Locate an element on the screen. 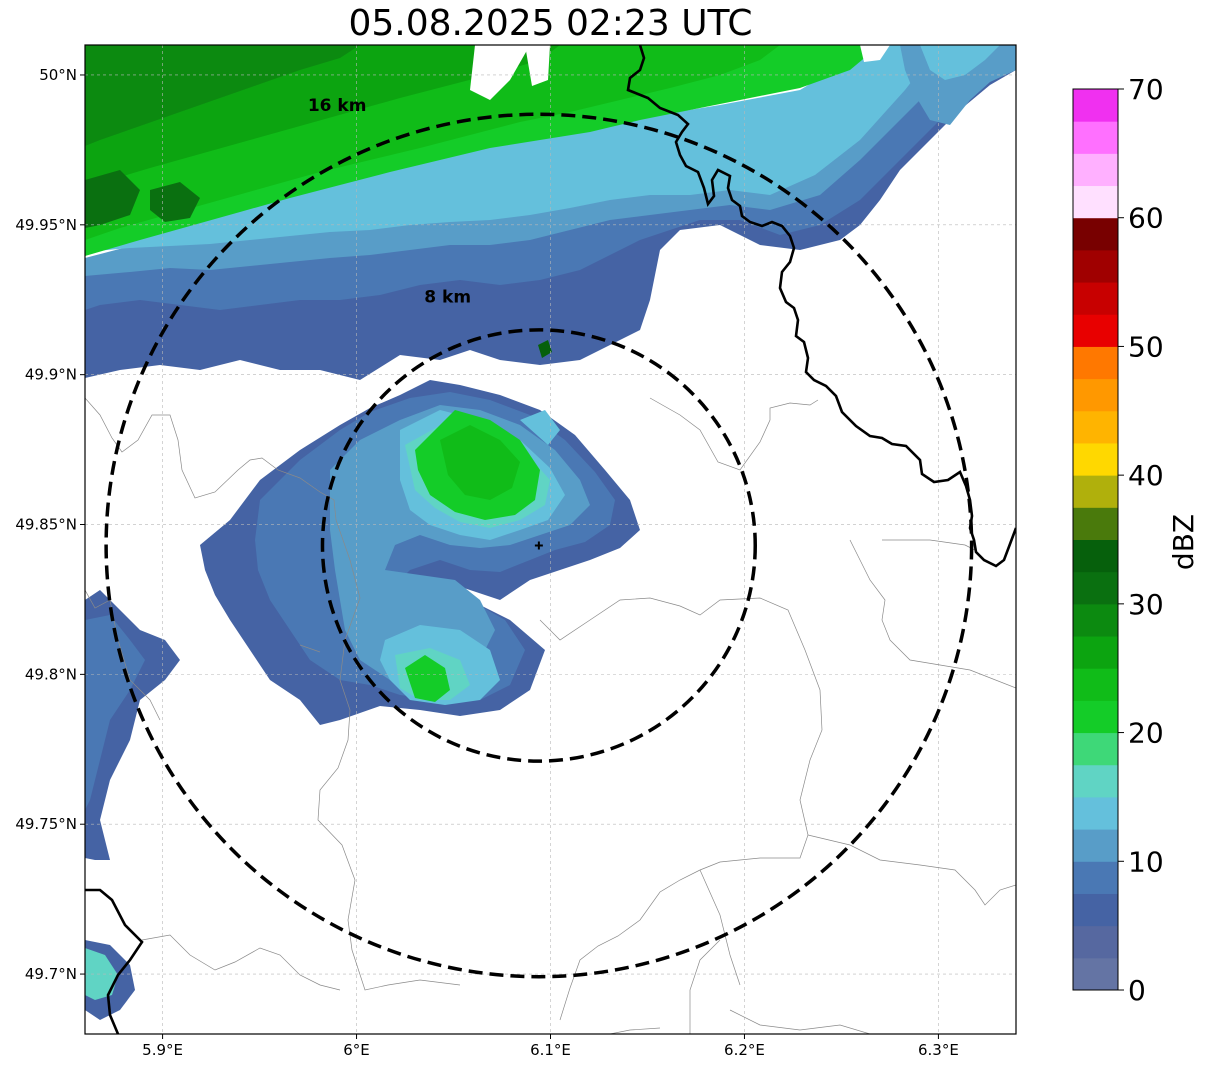 This screenshot has width=1207, height=1069. y-tick-label: 49.85°N is located at coordinates (46, 525).